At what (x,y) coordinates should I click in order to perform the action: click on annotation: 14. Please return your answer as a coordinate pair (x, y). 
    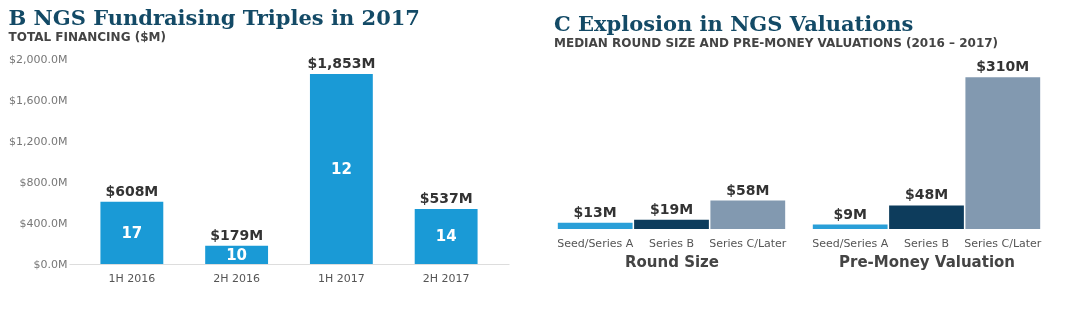
    Looking at the image, I should click on (446, 236).